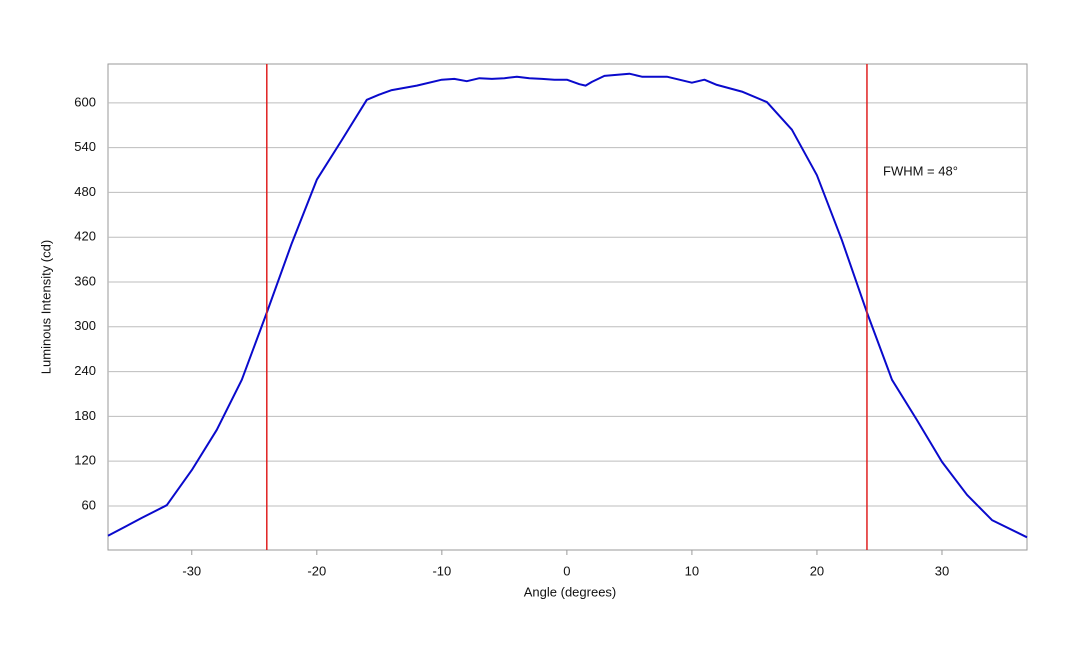 This screenshot has height=653, width=1080. I want to click on annotation: FWHM = 48°, so click(920, 170).